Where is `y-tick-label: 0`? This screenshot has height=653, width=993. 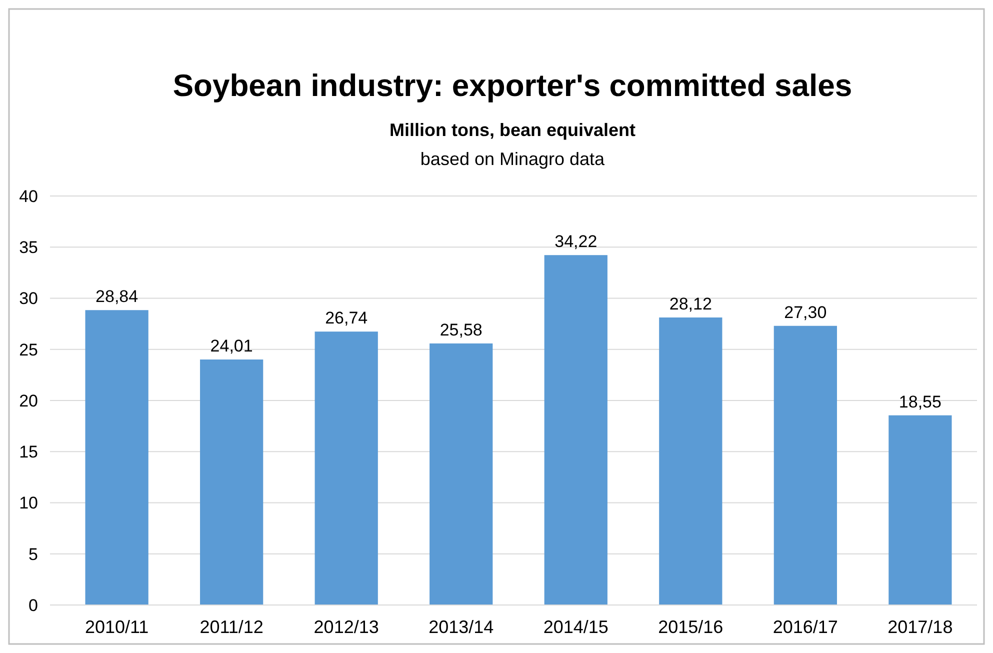
y-tick-label: 0 is located at coordinates (33, 605).